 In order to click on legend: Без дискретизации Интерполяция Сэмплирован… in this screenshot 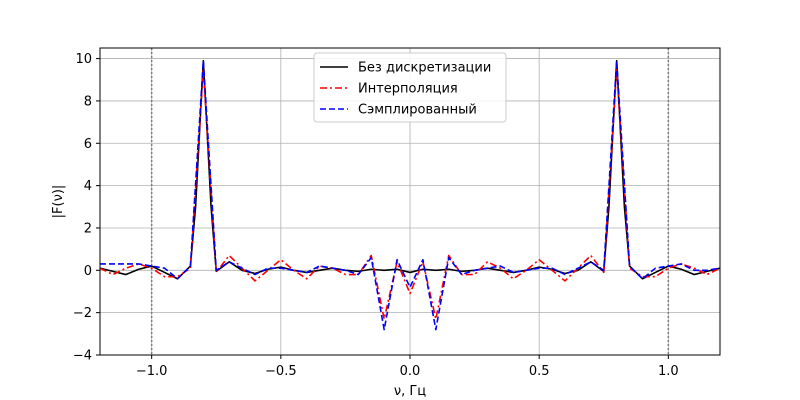, I will do `click(410, 87)`.